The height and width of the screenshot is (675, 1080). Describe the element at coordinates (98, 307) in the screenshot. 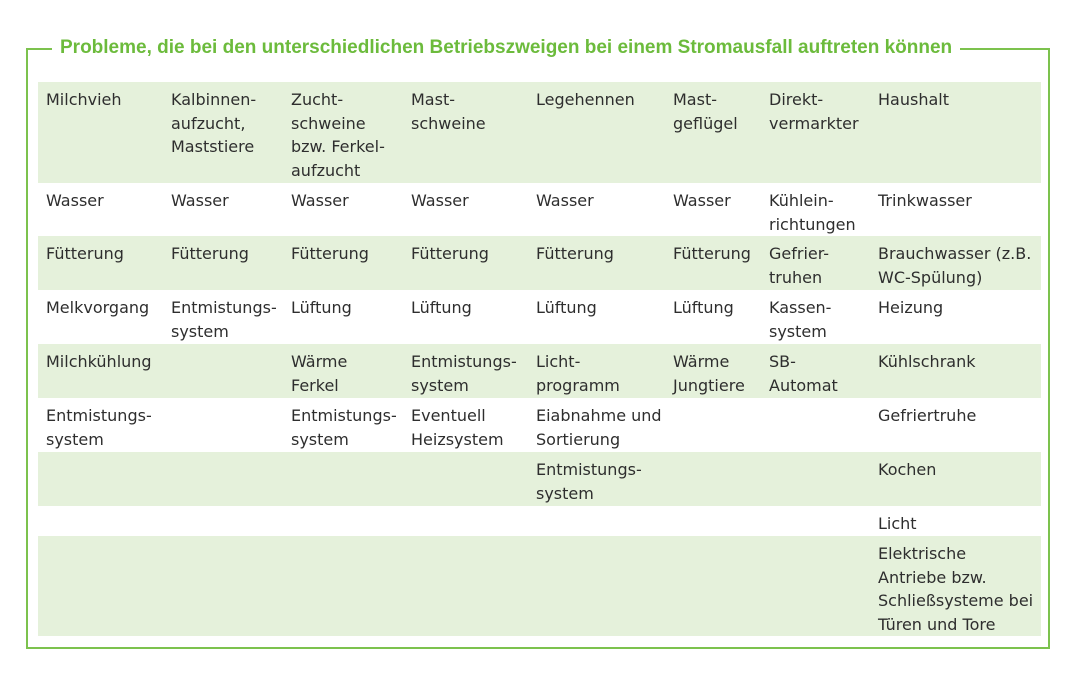

I see `cell-text: Melkvorgang` at that location.